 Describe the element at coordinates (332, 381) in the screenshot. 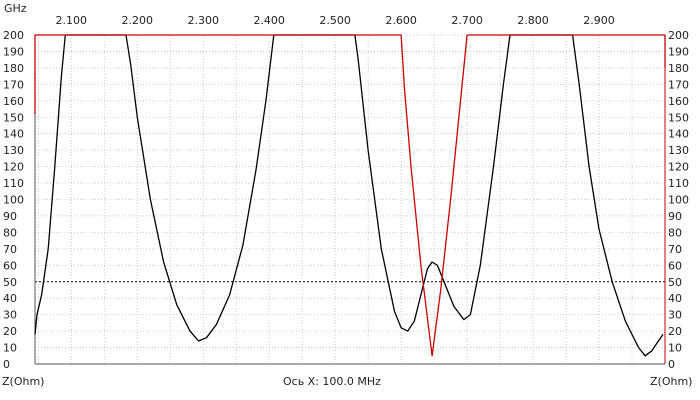

I see `x-axis-step-label: Ось X: 100.0 MHz` at that location.